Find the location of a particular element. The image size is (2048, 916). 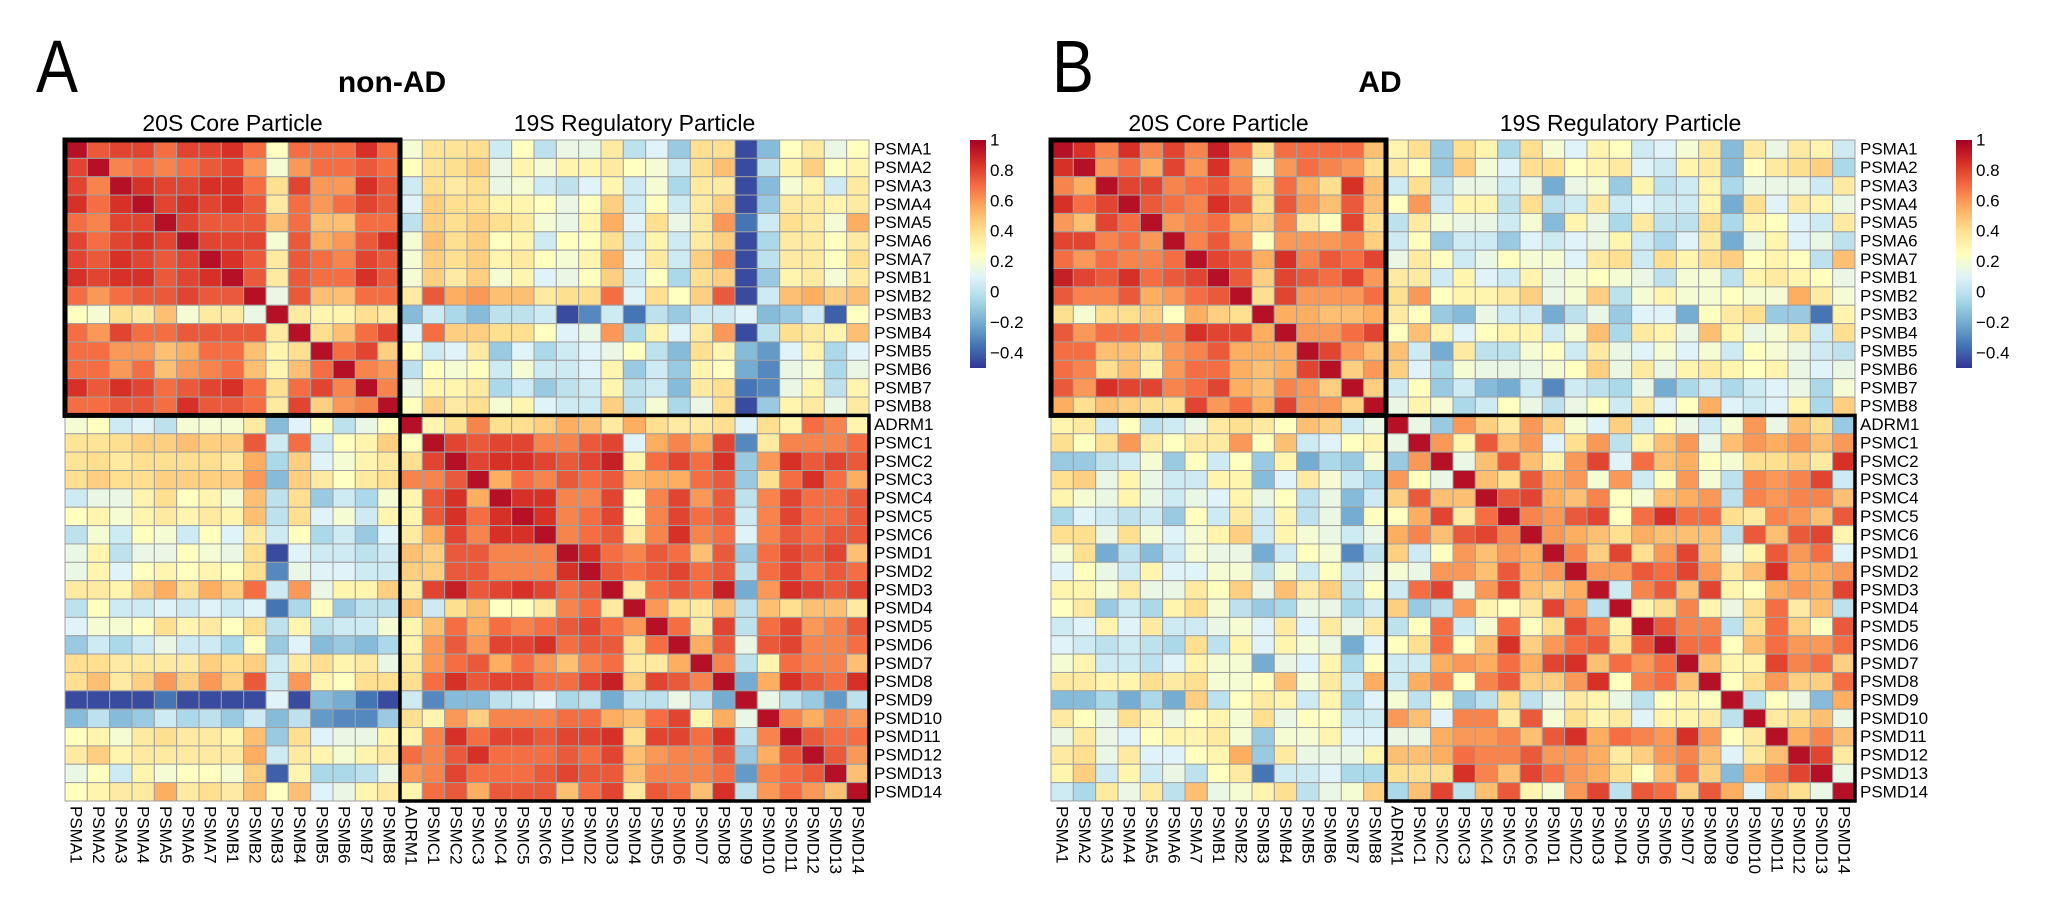

row-label: PSMC2 is located at coordinates (1889, 461).